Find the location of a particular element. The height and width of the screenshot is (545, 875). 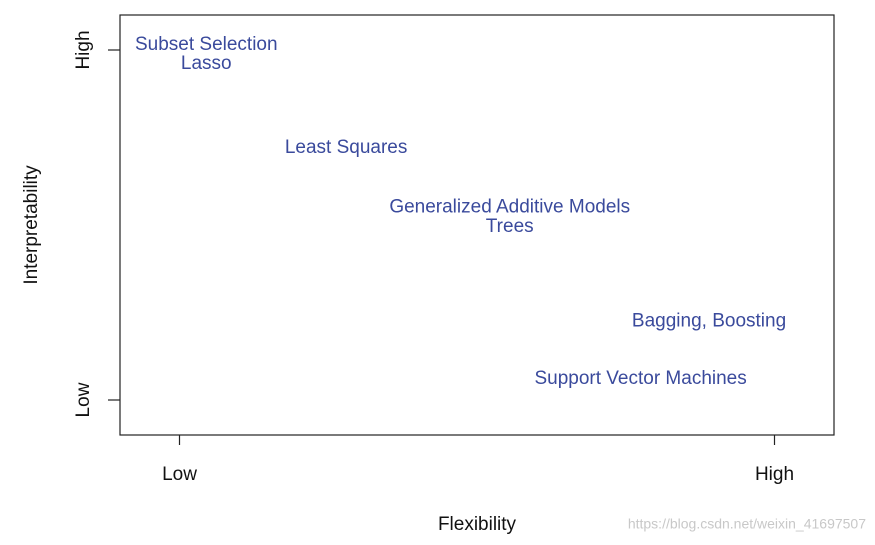

x-tick-label: High is located at coordinates (774, 474).